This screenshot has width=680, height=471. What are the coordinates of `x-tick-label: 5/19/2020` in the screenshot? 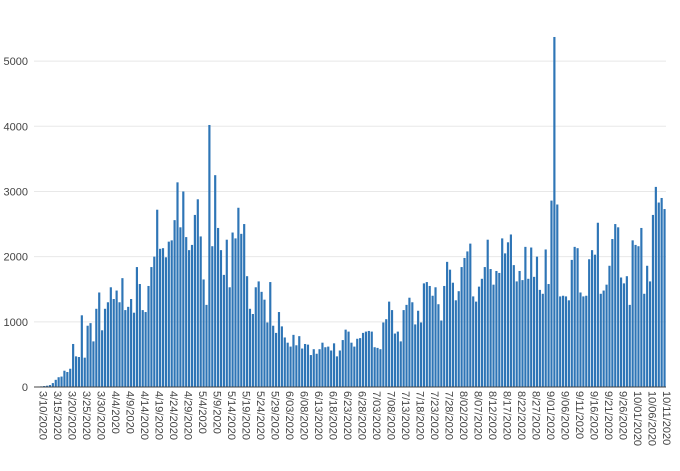 It's located at (245, 415).